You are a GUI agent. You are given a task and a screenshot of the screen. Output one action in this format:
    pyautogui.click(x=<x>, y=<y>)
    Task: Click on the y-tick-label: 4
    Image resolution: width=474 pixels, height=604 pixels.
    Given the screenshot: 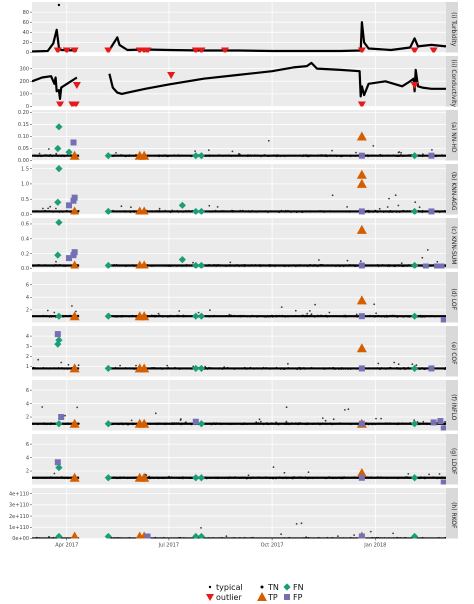 What is the action you would take?
    pyautogui.click(x=27, y=404)
    